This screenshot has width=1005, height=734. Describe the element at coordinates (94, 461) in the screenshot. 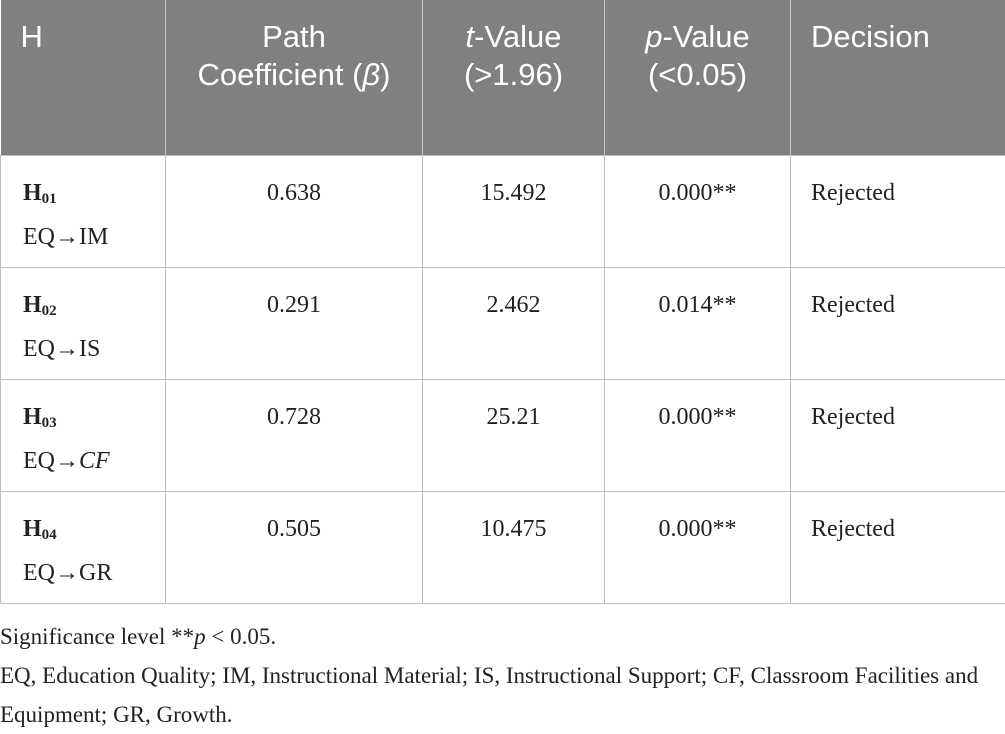

I see `path-to: CF` at that location.